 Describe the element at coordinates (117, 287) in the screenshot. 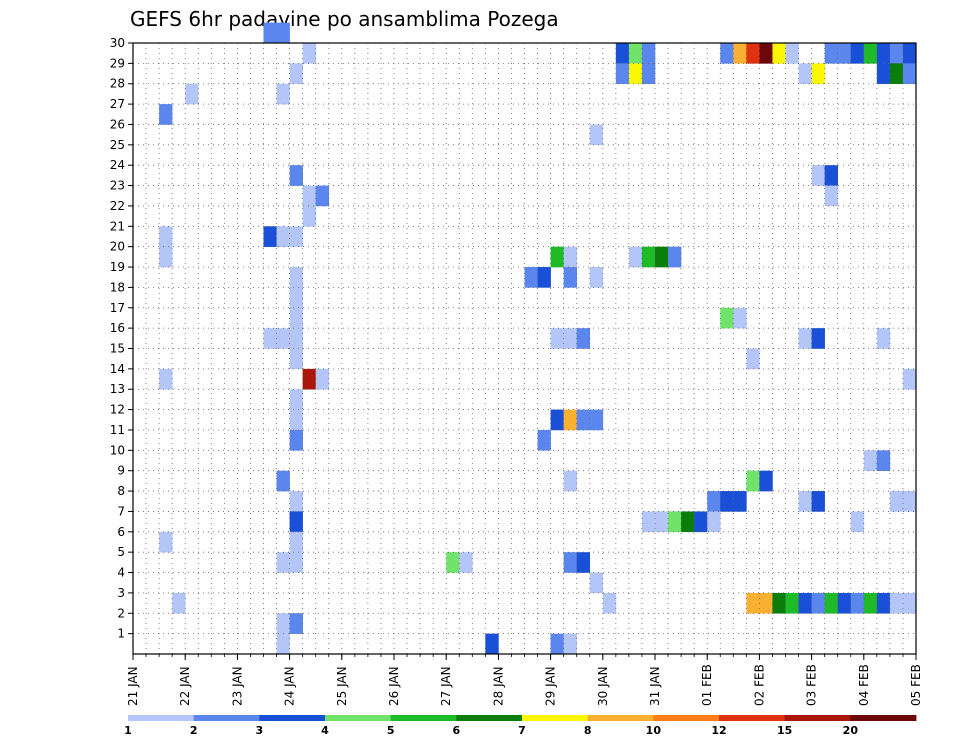

I see `y-tick-label: 18` at that location.